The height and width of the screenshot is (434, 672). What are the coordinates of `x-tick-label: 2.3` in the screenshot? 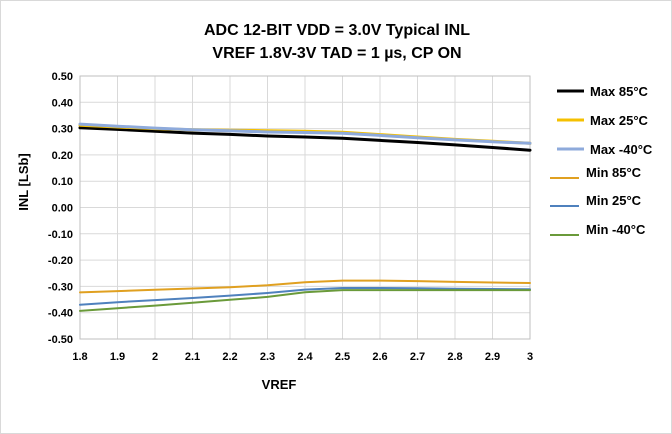 It's located at (267, 357).